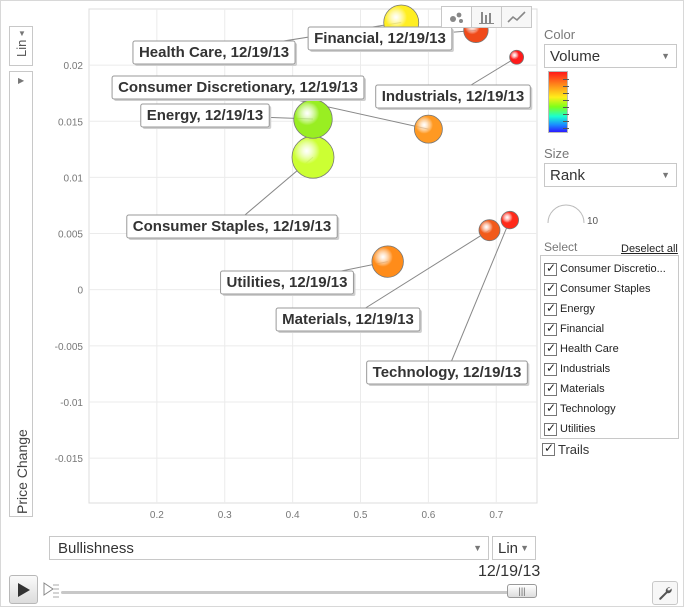 The height and width of the screenshot is (607, 684). Describe the element at coordinates (428, 129) in the screenshot. I see `bubble-consumer-discretionary` at that location.